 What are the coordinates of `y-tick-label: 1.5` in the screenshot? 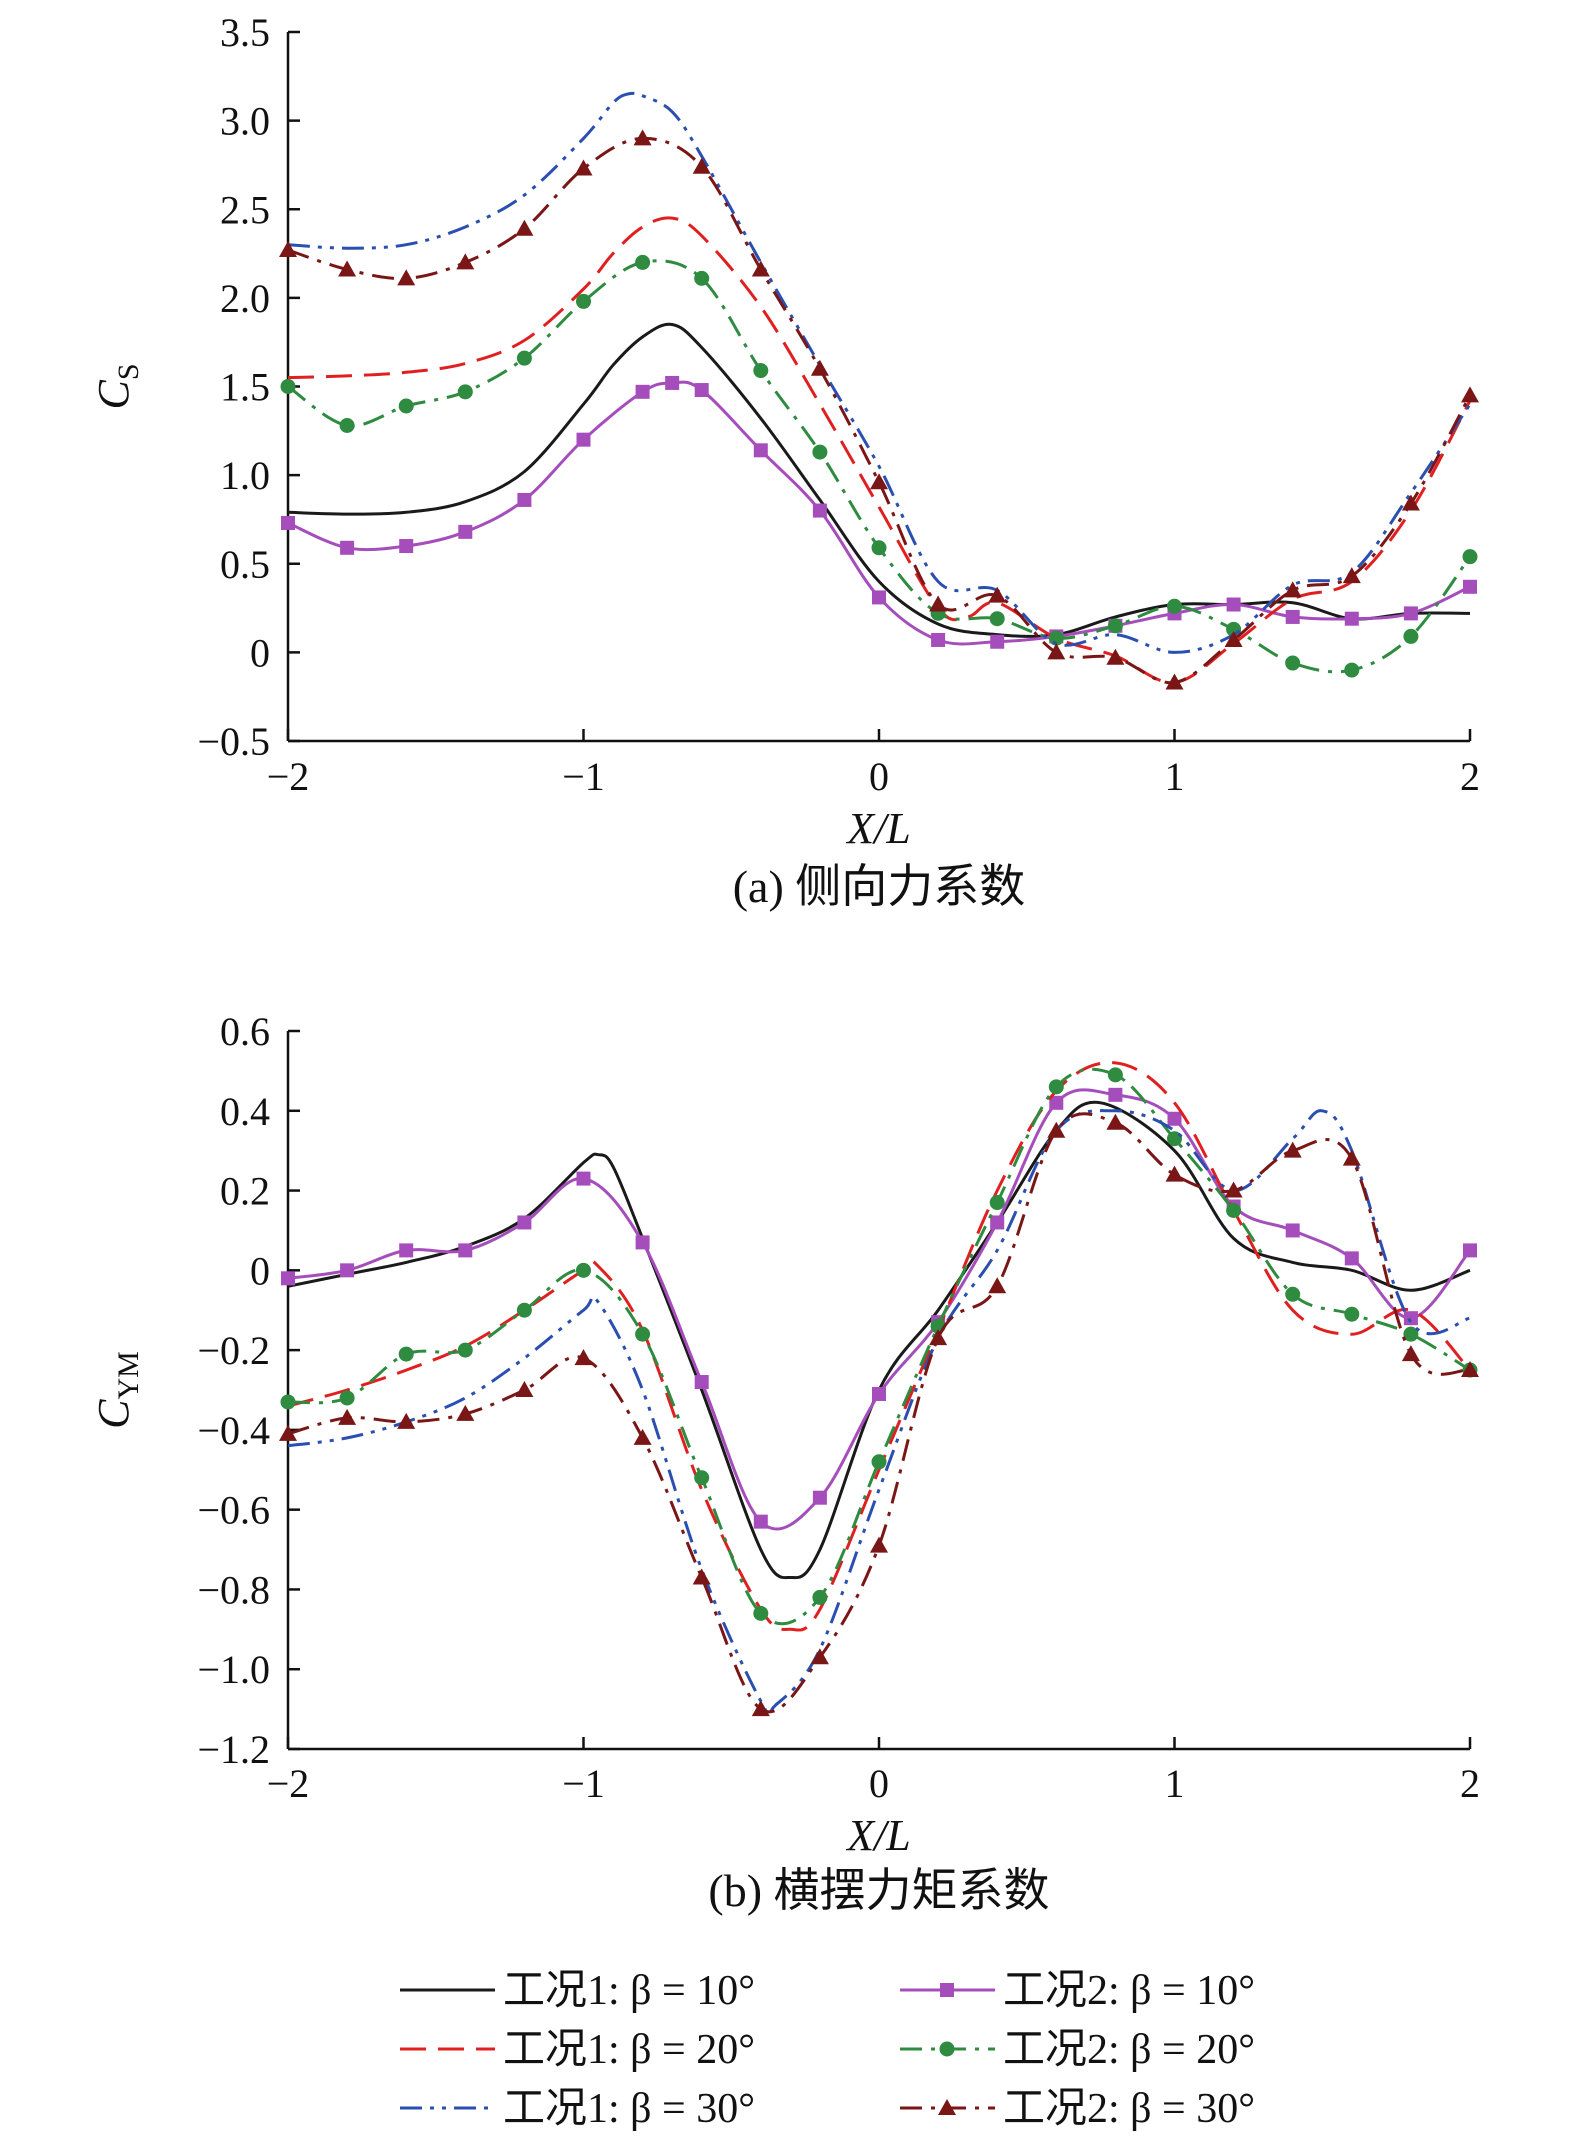 It's located at (245, 387).